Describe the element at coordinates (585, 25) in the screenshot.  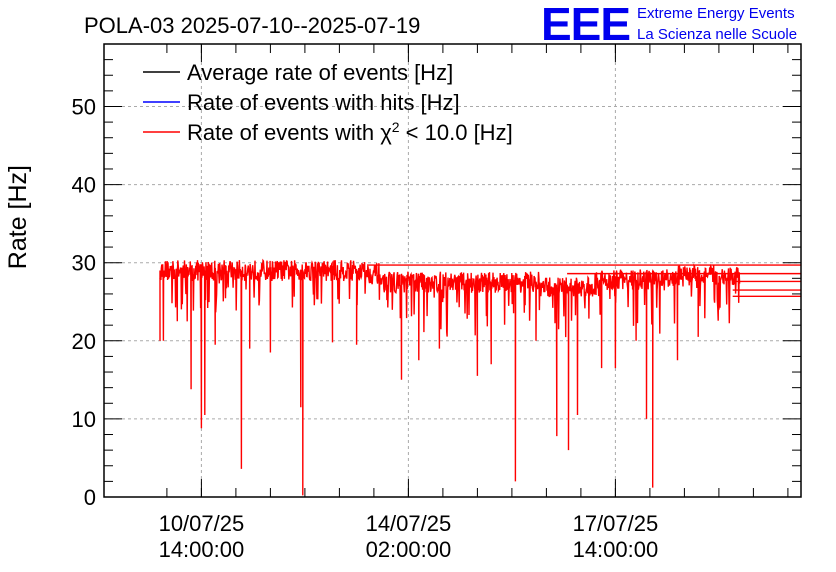
I see `eee-logo-mark: EEE` at that location.